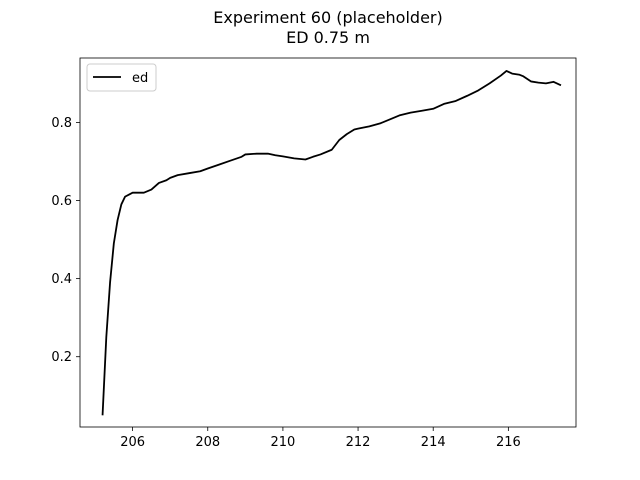 This screenshot has height=480, width=640. Describe the element at coordinates (433, 442) in the screenshot. I see `x-tick-label: 214` at that location.